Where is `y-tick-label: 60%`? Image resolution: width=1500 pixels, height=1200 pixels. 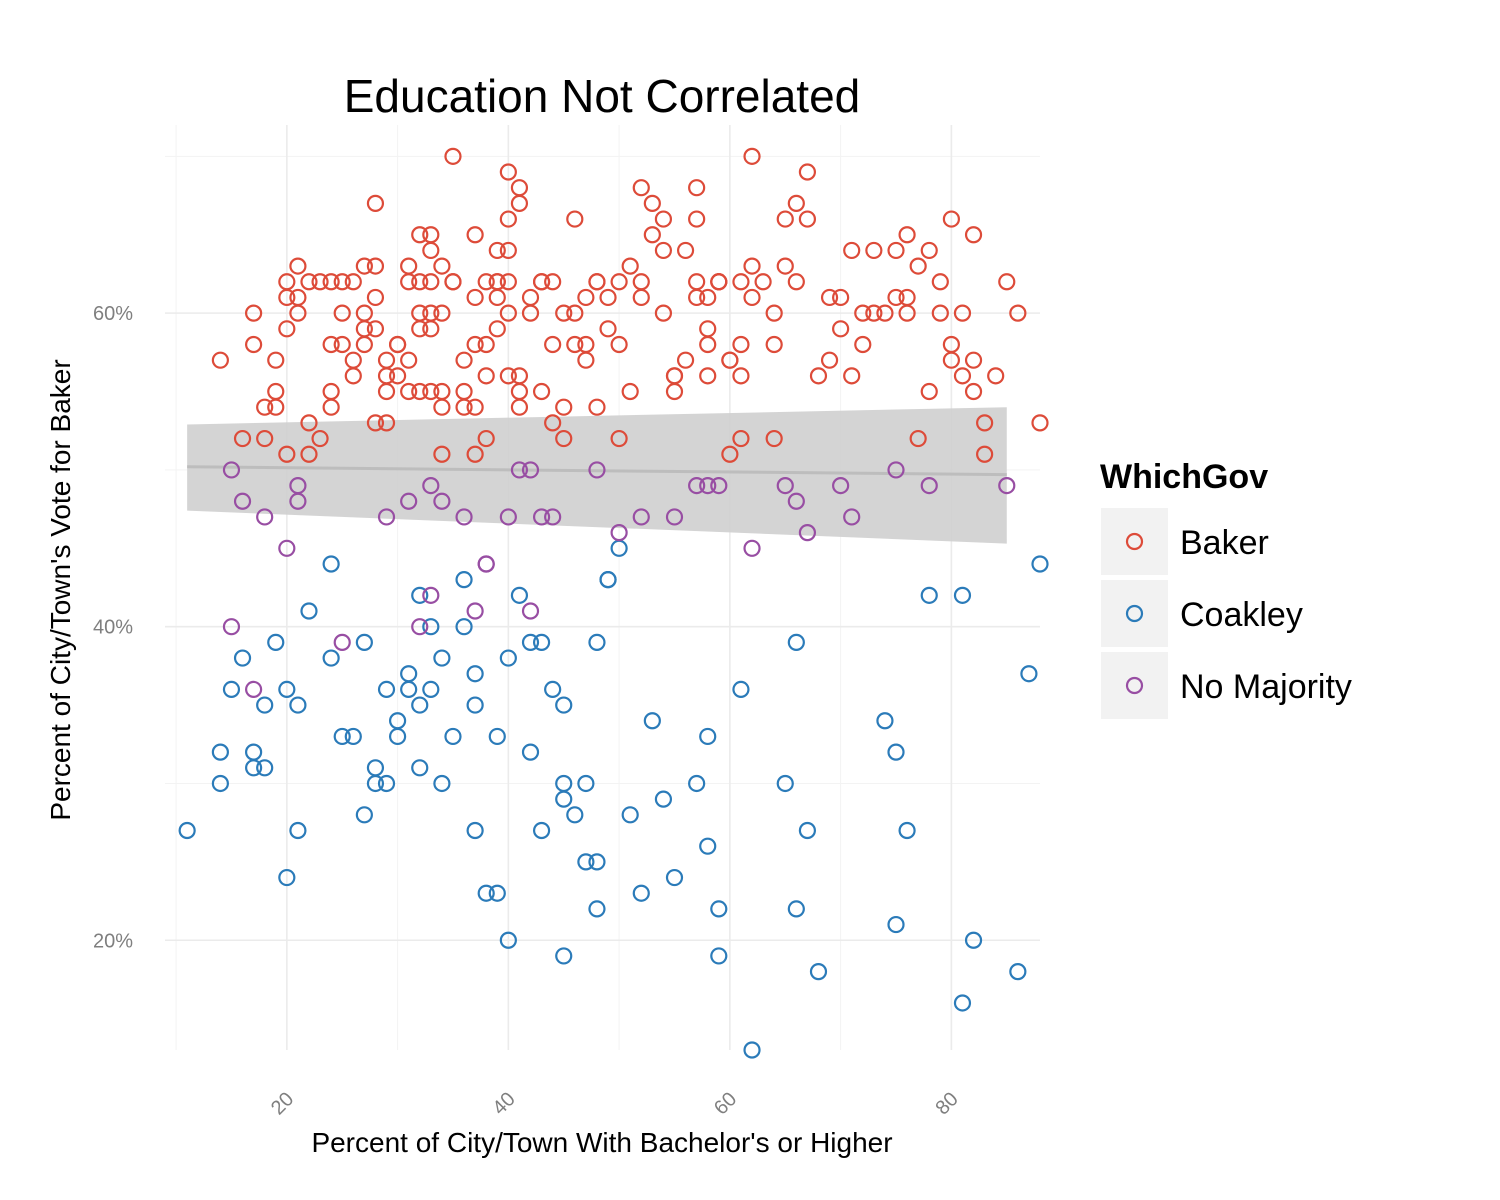
y-tick-label: 60% is located at coordinates (113, 314).